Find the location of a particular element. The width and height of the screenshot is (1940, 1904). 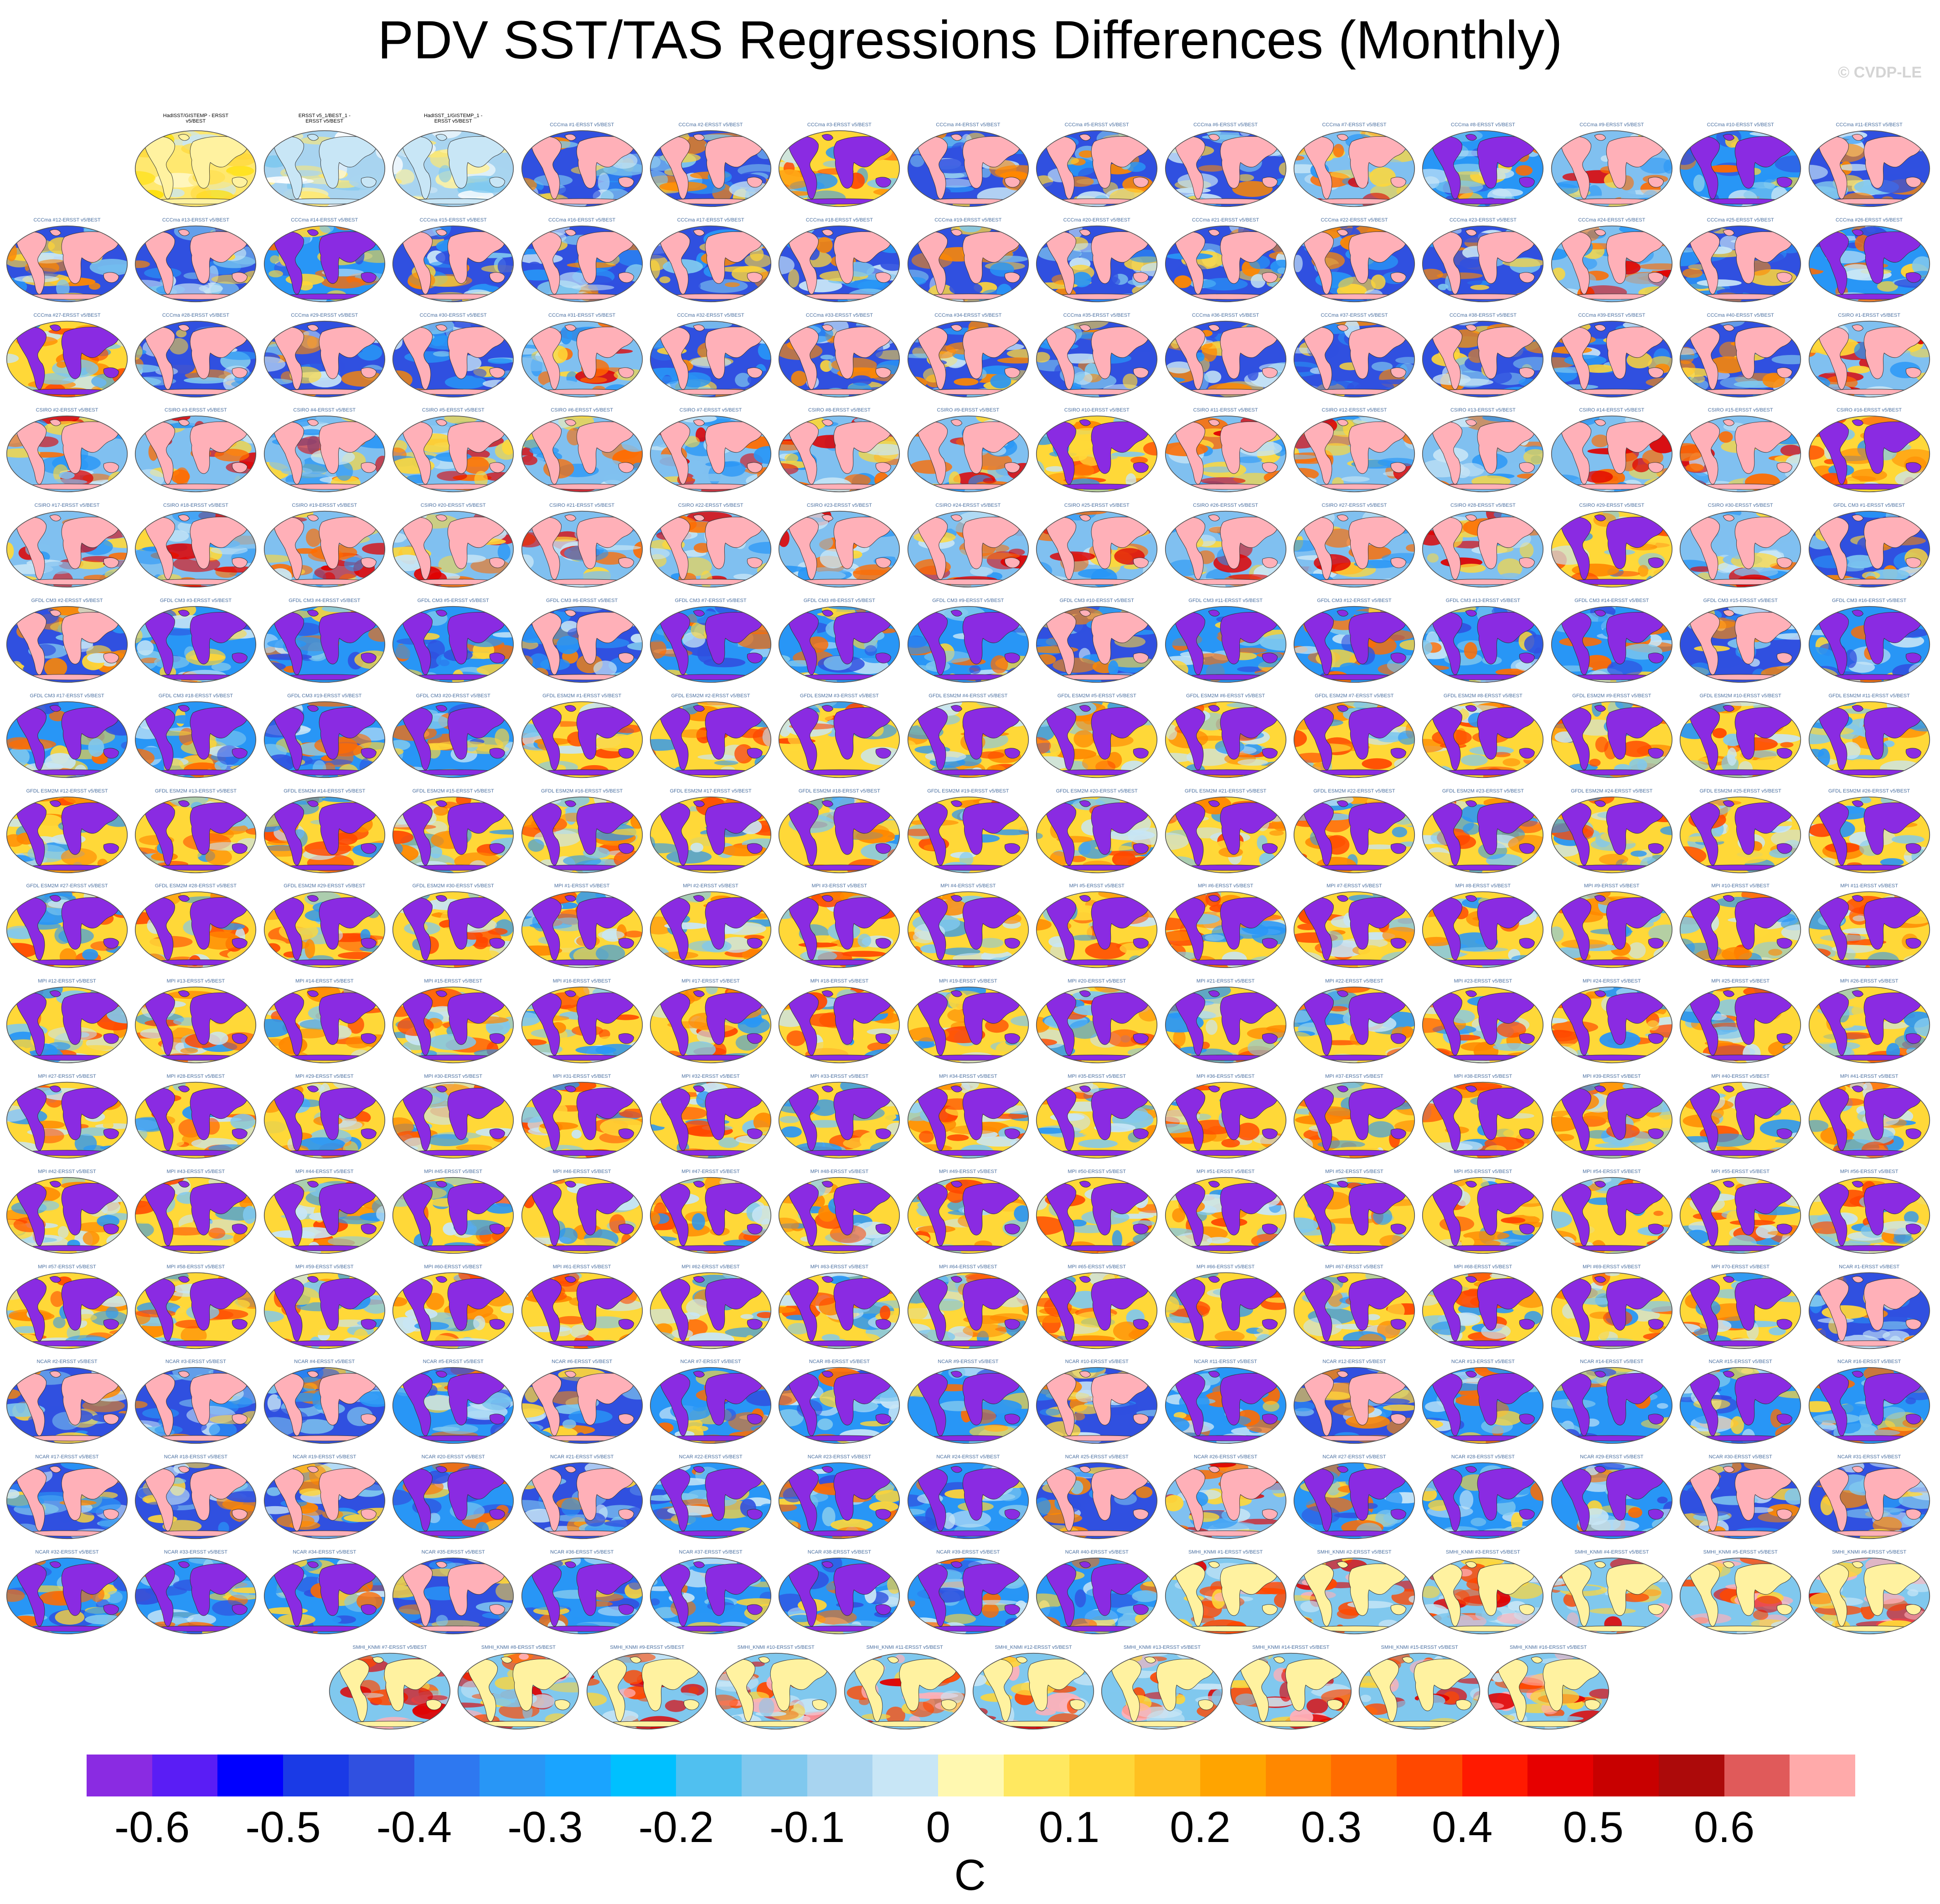

panel-title: MPI #27-ERSST v5/BEST is located at coordinates (67, 1077).